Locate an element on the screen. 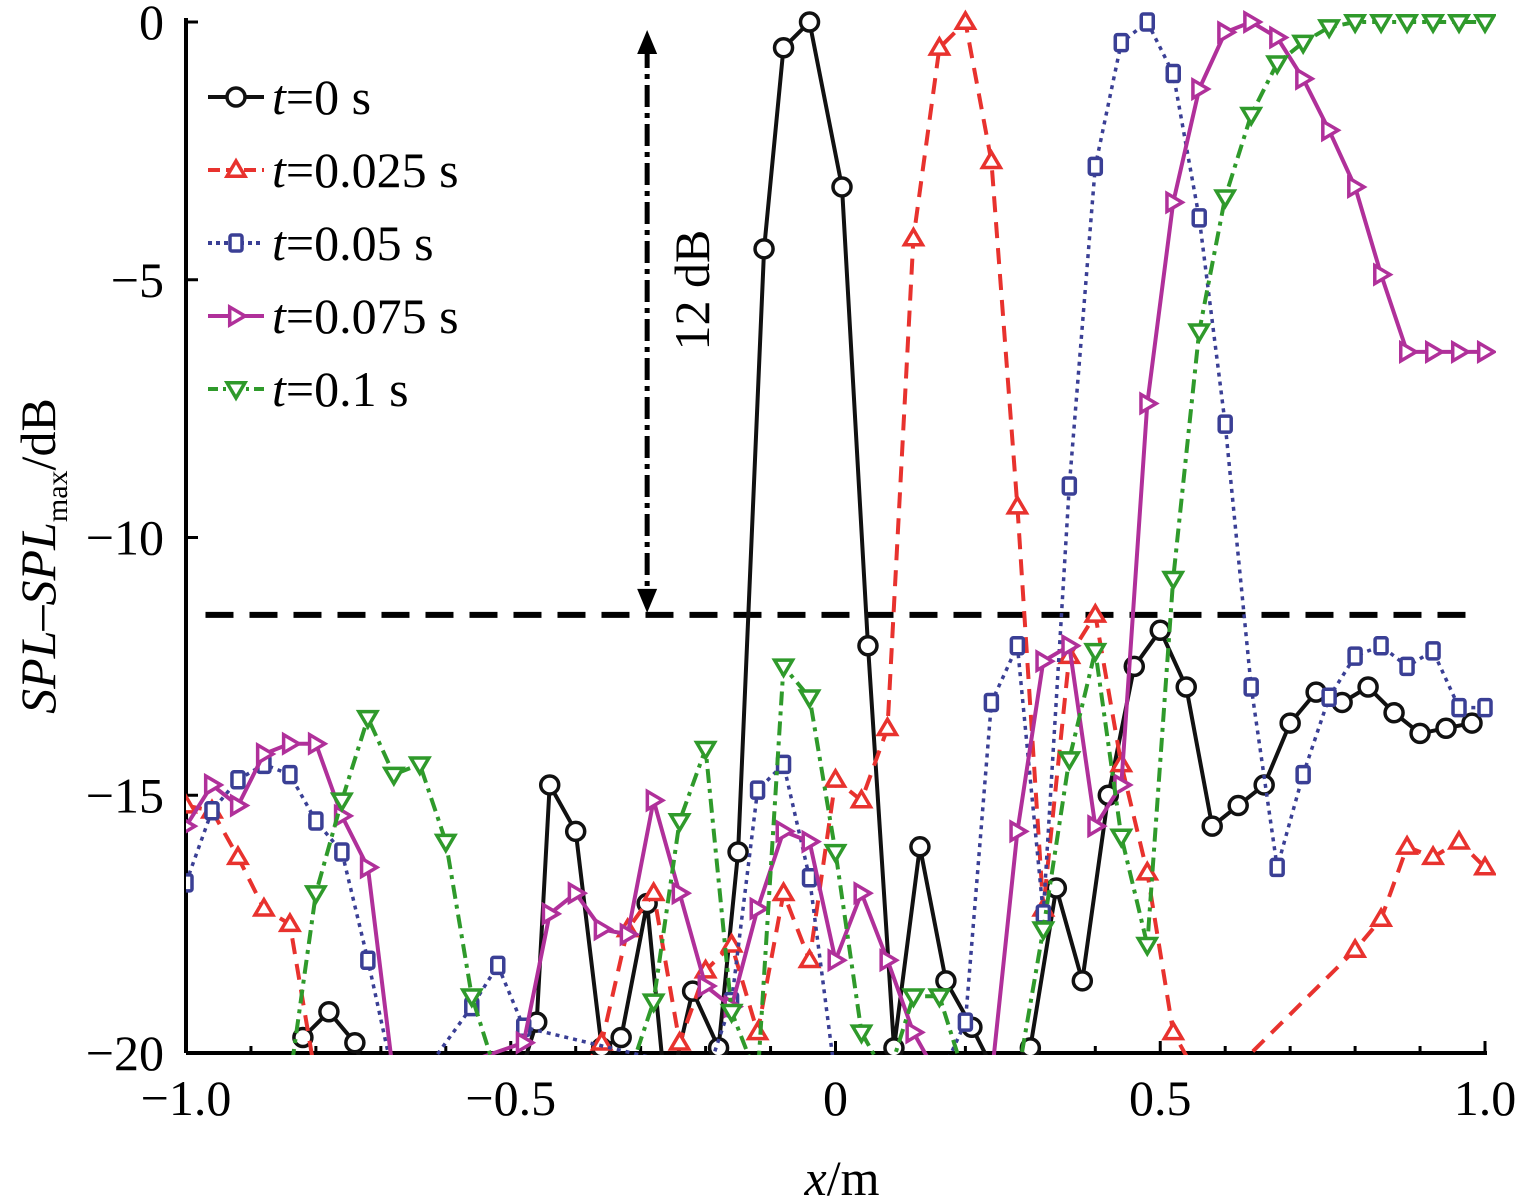 The image size is (1526, 1200). legend-label: t=0.025 s is located at coordinates (365, 170).